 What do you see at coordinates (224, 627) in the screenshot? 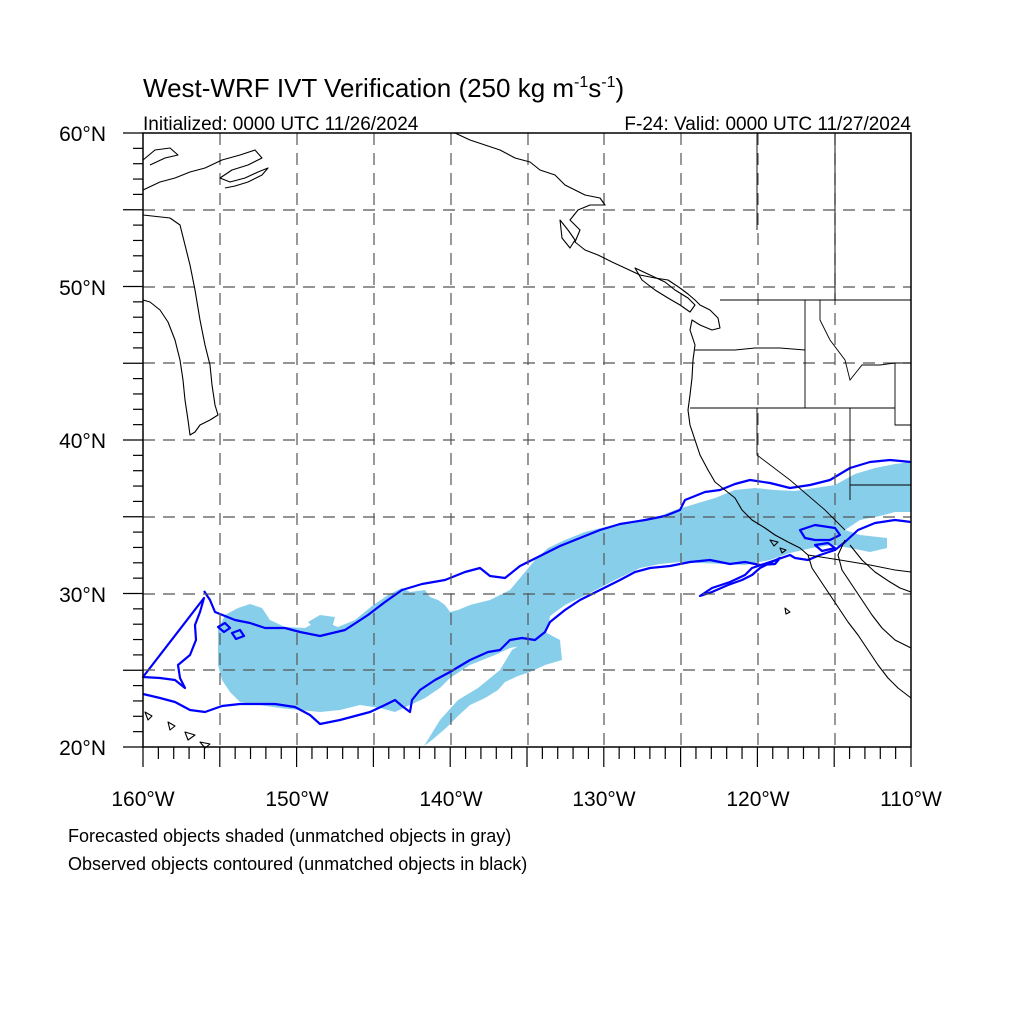
I see `observed-contour-small-a` at bounding box center [224, 627].